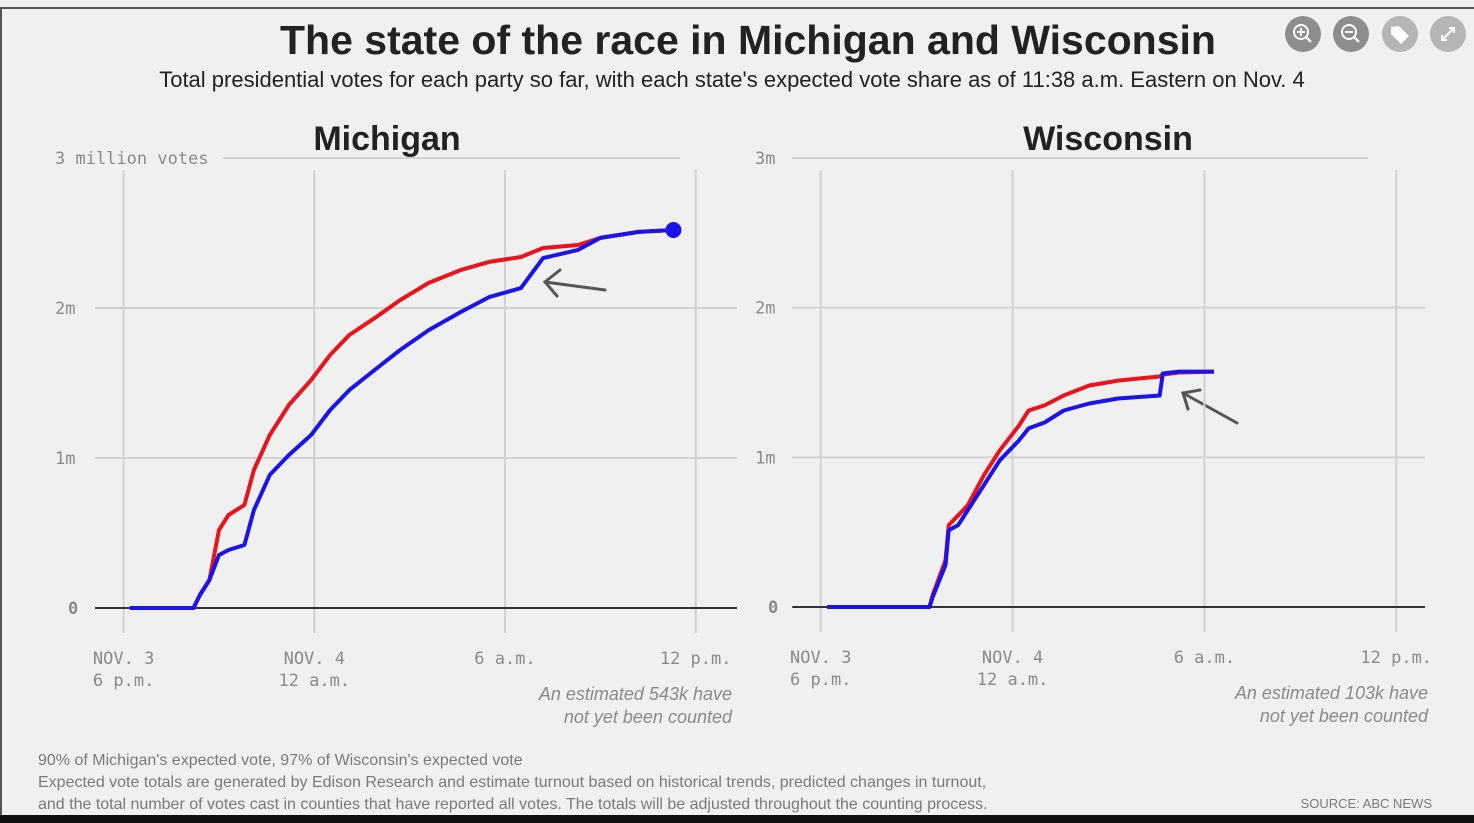 The image size is (1474, 823). What do you see at coordinates (1108, 139) in the screenshot?
I see `panel-title: Wisconsin` at bounding box center [1108, 139].